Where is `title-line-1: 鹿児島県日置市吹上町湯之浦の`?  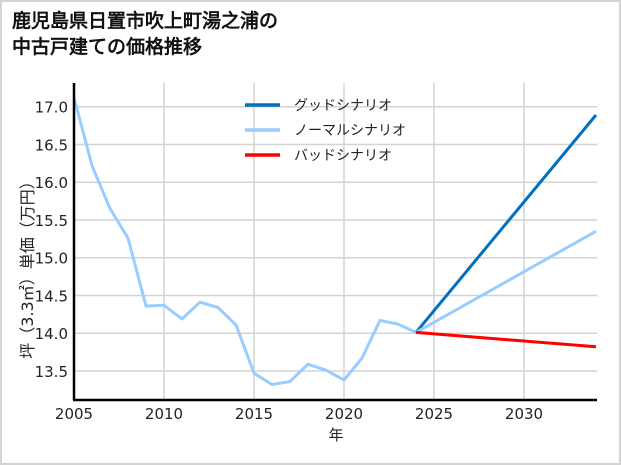 title-line-1: 鹿児島県日置市吹上町湯之浦の is located at coordinates (145, 21).